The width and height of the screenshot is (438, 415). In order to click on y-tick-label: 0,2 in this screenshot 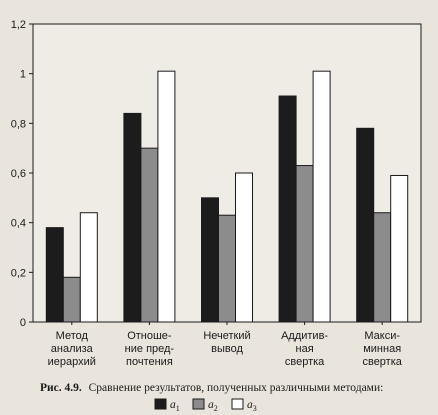, I will do `click(18, 273)`.